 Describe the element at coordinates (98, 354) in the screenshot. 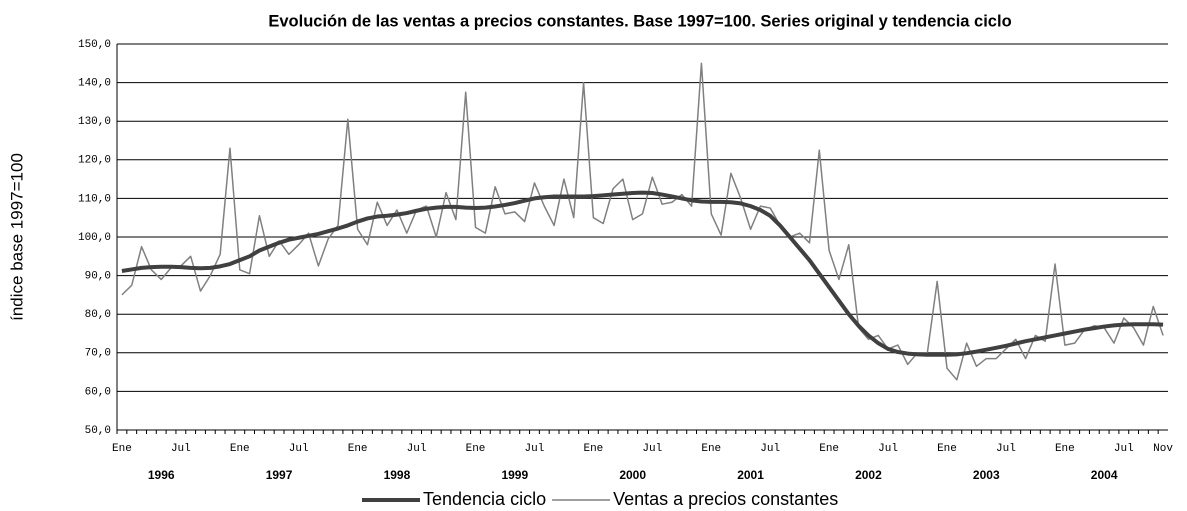

I see `y-tick-label: 70,0` at that location.